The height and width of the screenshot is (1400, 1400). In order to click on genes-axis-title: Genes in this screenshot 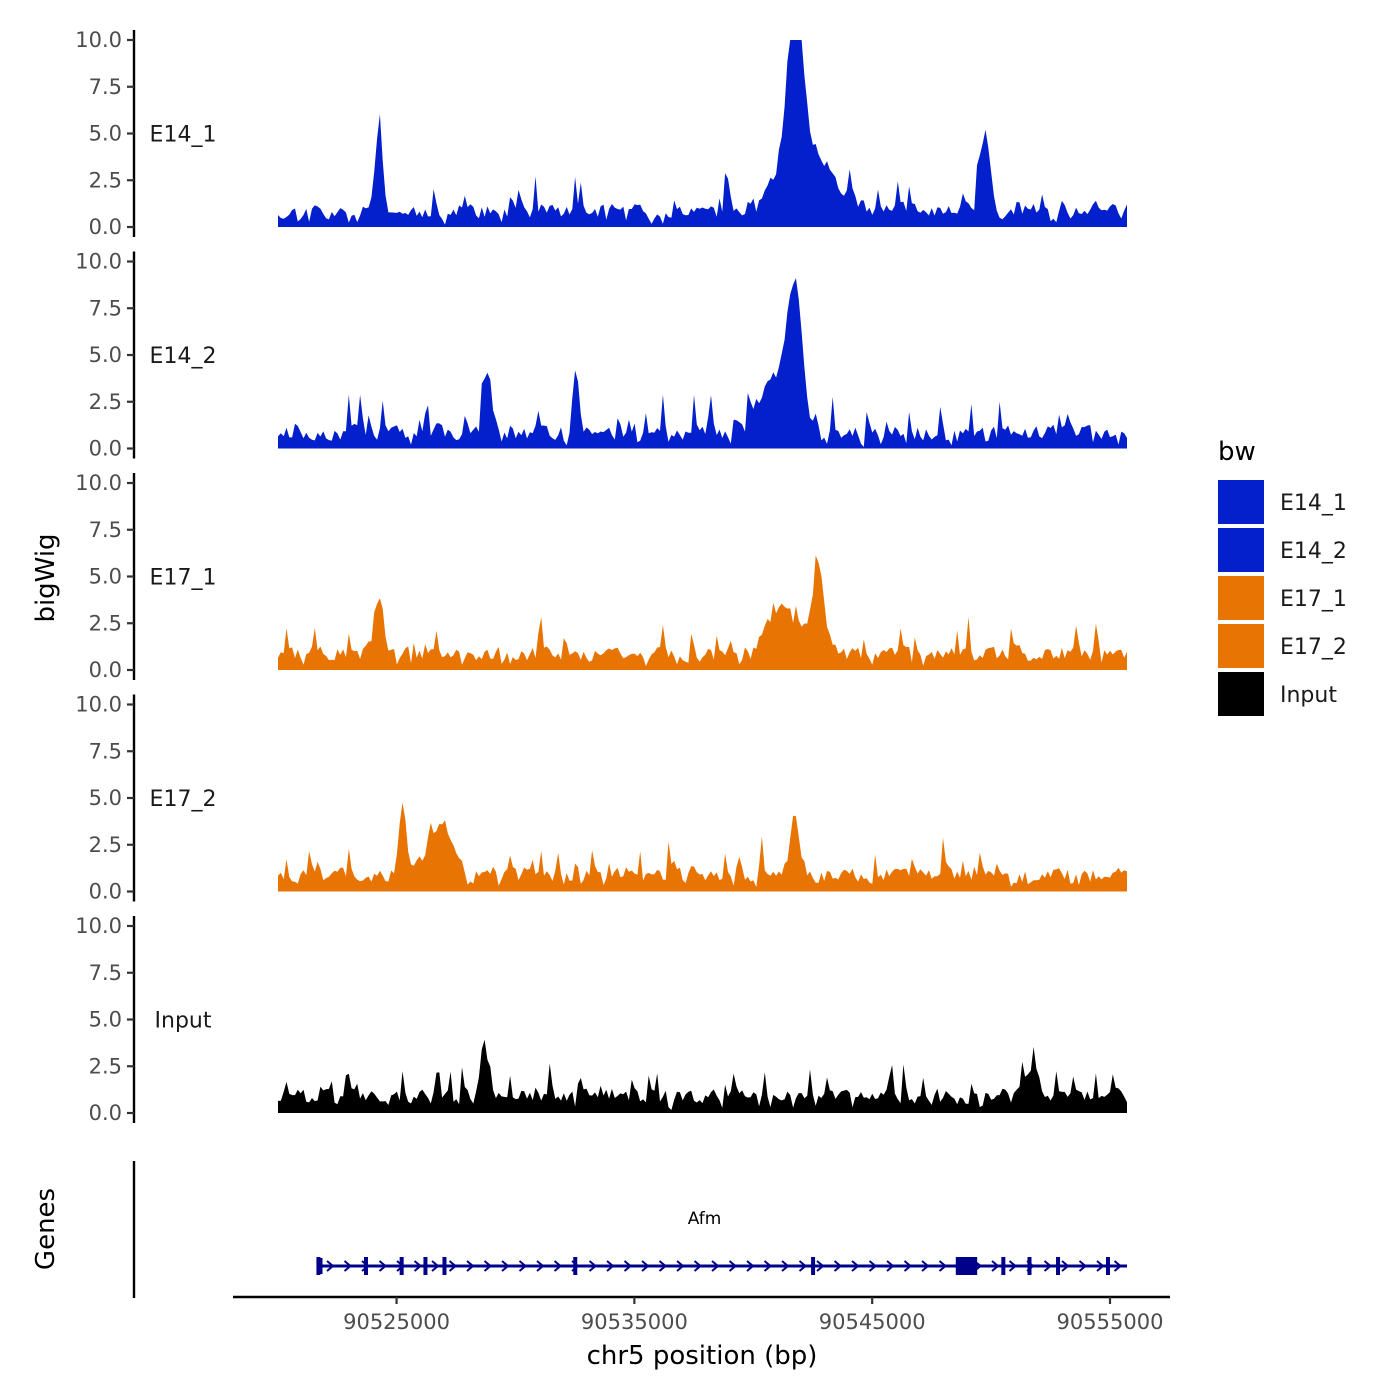, I will do `click(46, 1229)`.